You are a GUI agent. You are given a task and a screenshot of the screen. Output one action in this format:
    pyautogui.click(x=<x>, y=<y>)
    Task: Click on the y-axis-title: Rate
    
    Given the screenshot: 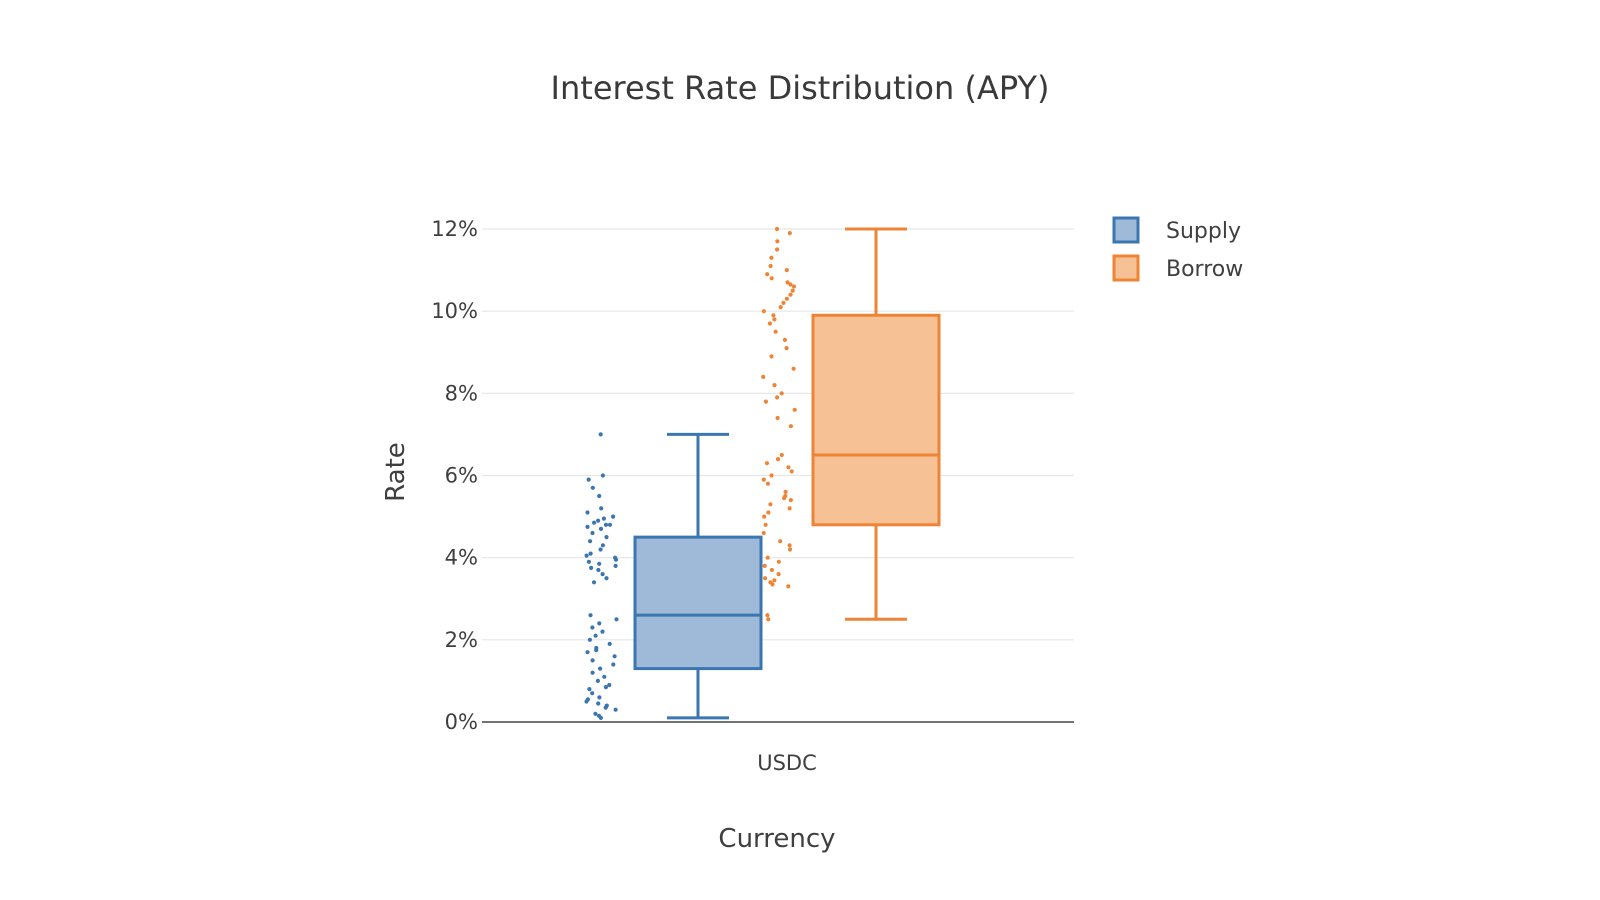 What is the action you would take?
    pyautogui.click(x=396, y=472)
    